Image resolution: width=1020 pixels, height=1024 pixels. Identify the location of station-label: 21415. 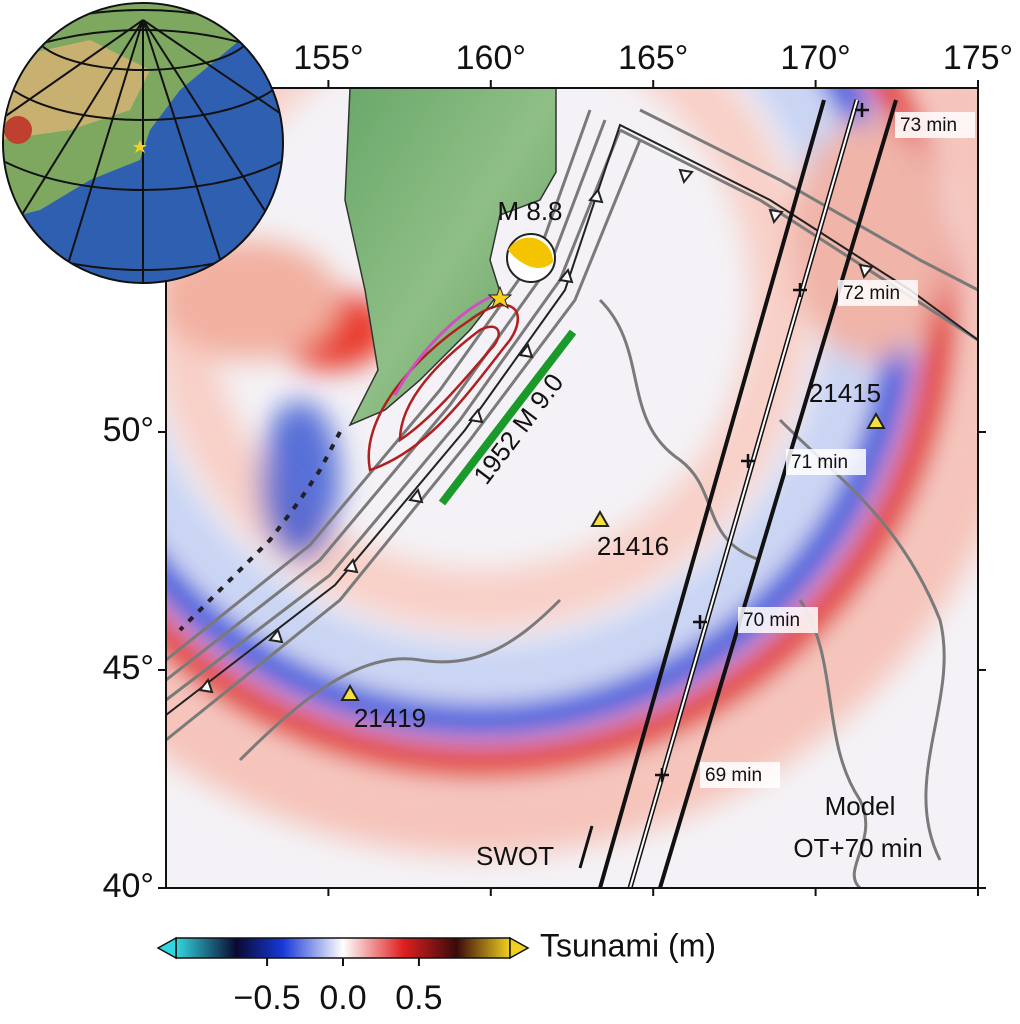
(845, 393).